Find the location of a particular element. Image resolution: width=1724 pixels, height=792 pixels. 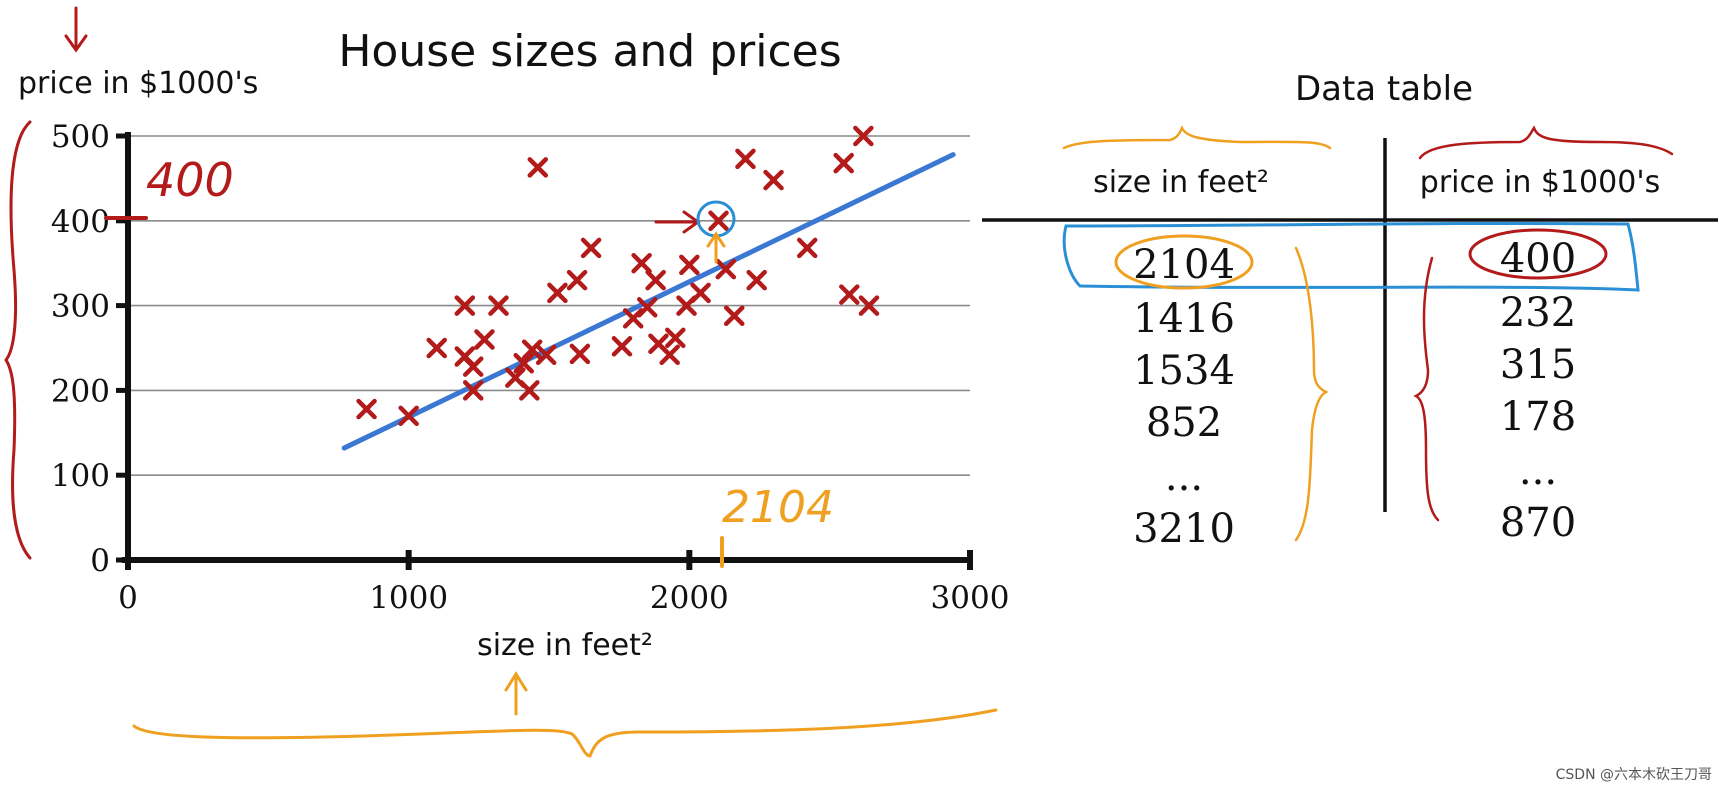

table-cell-size: 2104 is located at coordinates (1184, 265).